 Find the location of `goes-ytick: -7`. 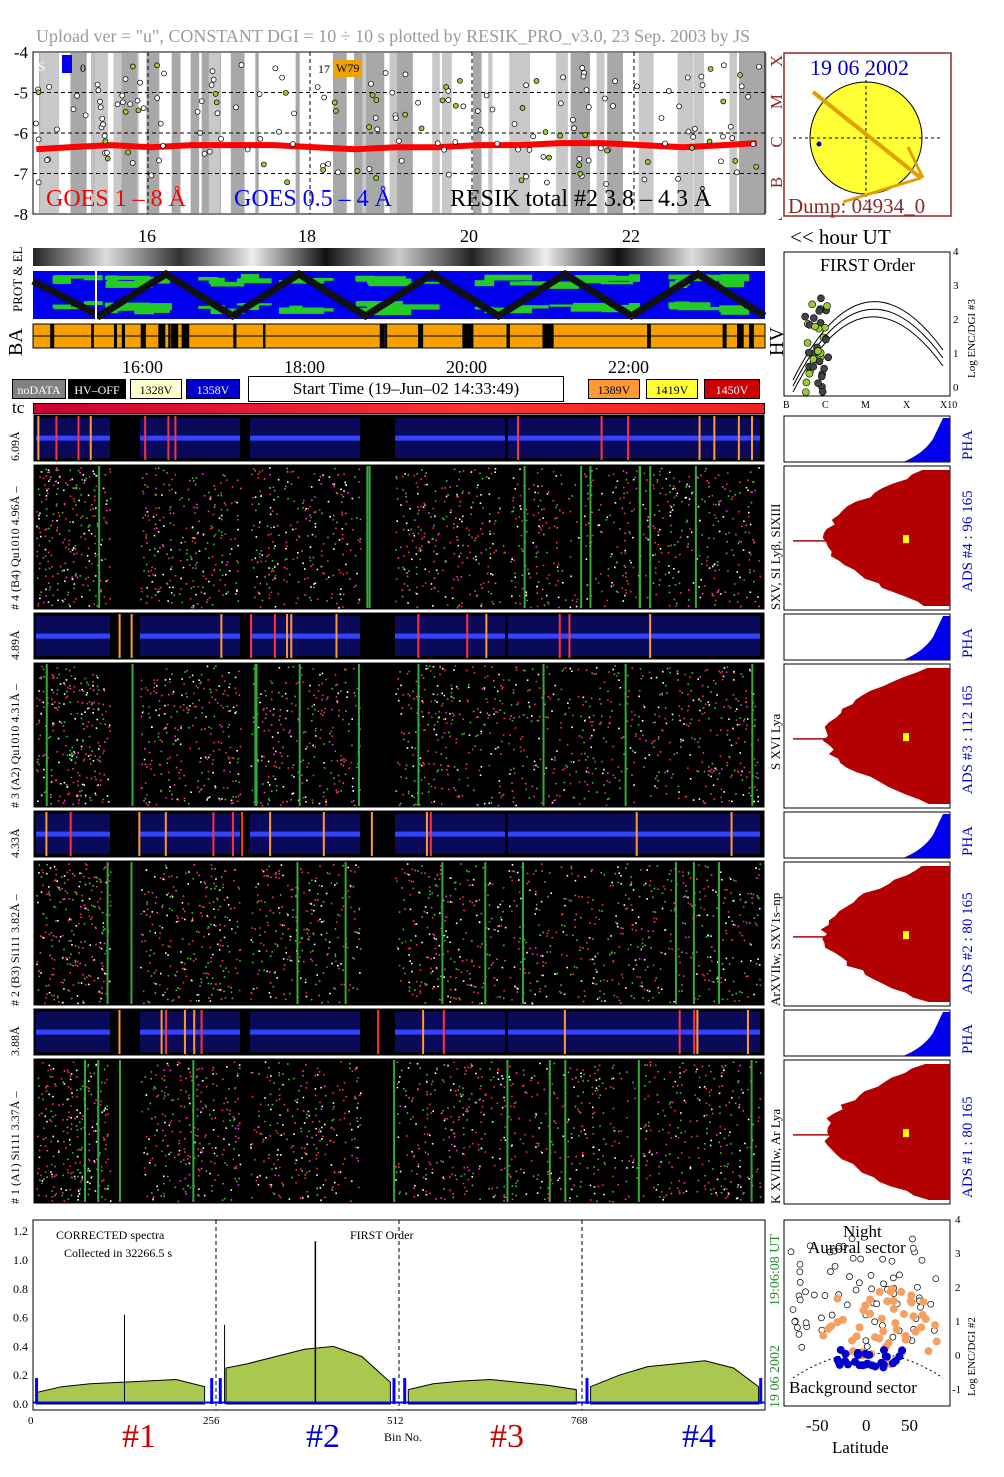

goes-ytick: -7 is located at coordinates (21, 174).